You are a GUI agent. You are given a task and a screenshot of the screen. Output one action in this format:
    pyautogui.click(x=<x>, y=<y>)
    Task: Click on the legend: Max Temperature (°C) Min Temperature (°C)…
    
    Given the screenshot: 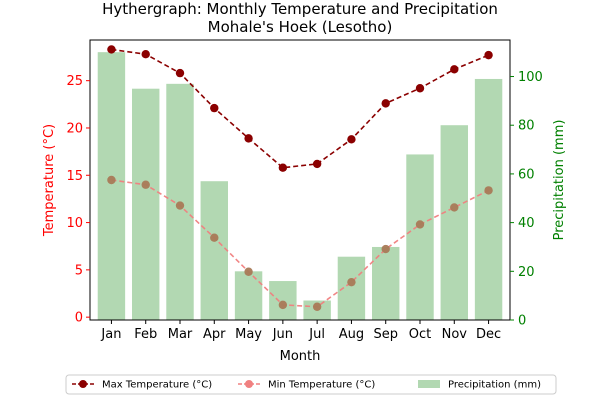 What is the action you would take?
    pyautogui.click(x=311, y=384)
    